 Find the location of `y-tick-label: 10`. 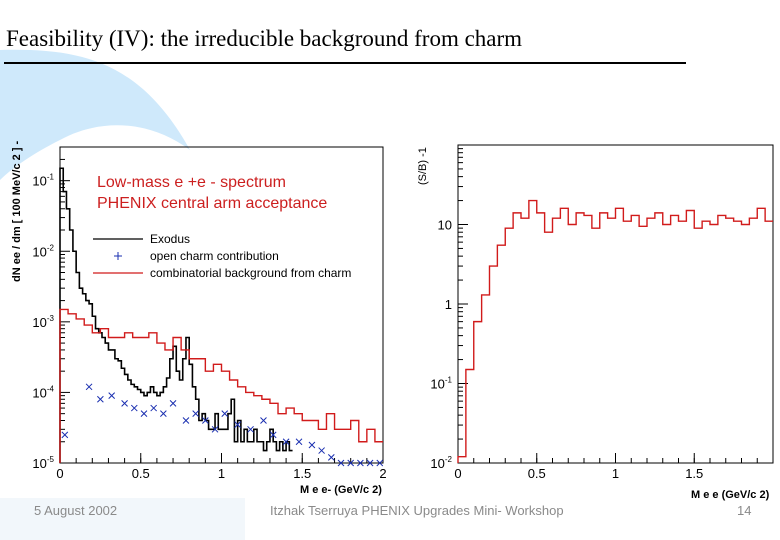

y-tick-label: 10 is located at coordinates (445, 225).